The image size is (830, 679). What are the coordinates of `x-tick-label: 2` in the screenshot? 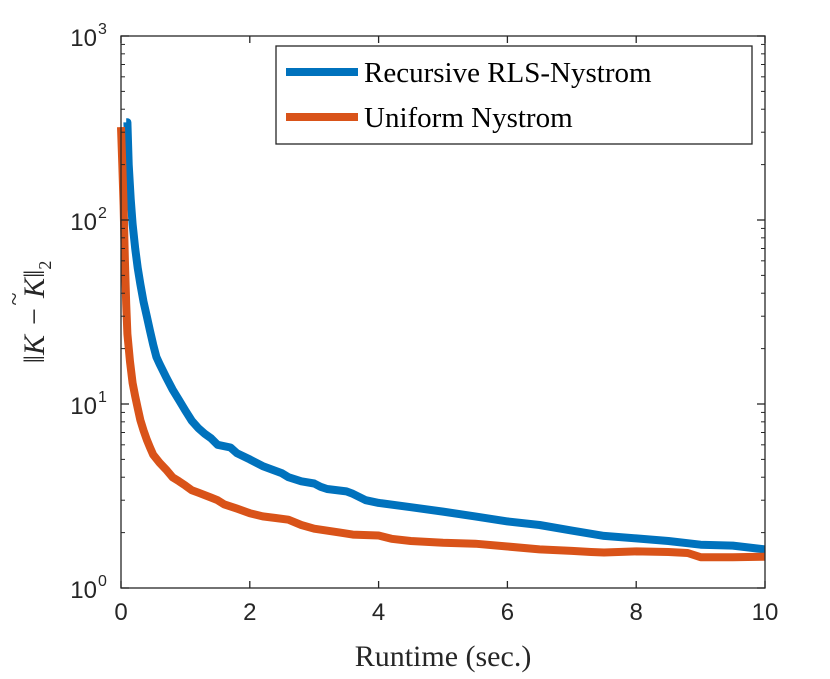 It's located at (249, 612).